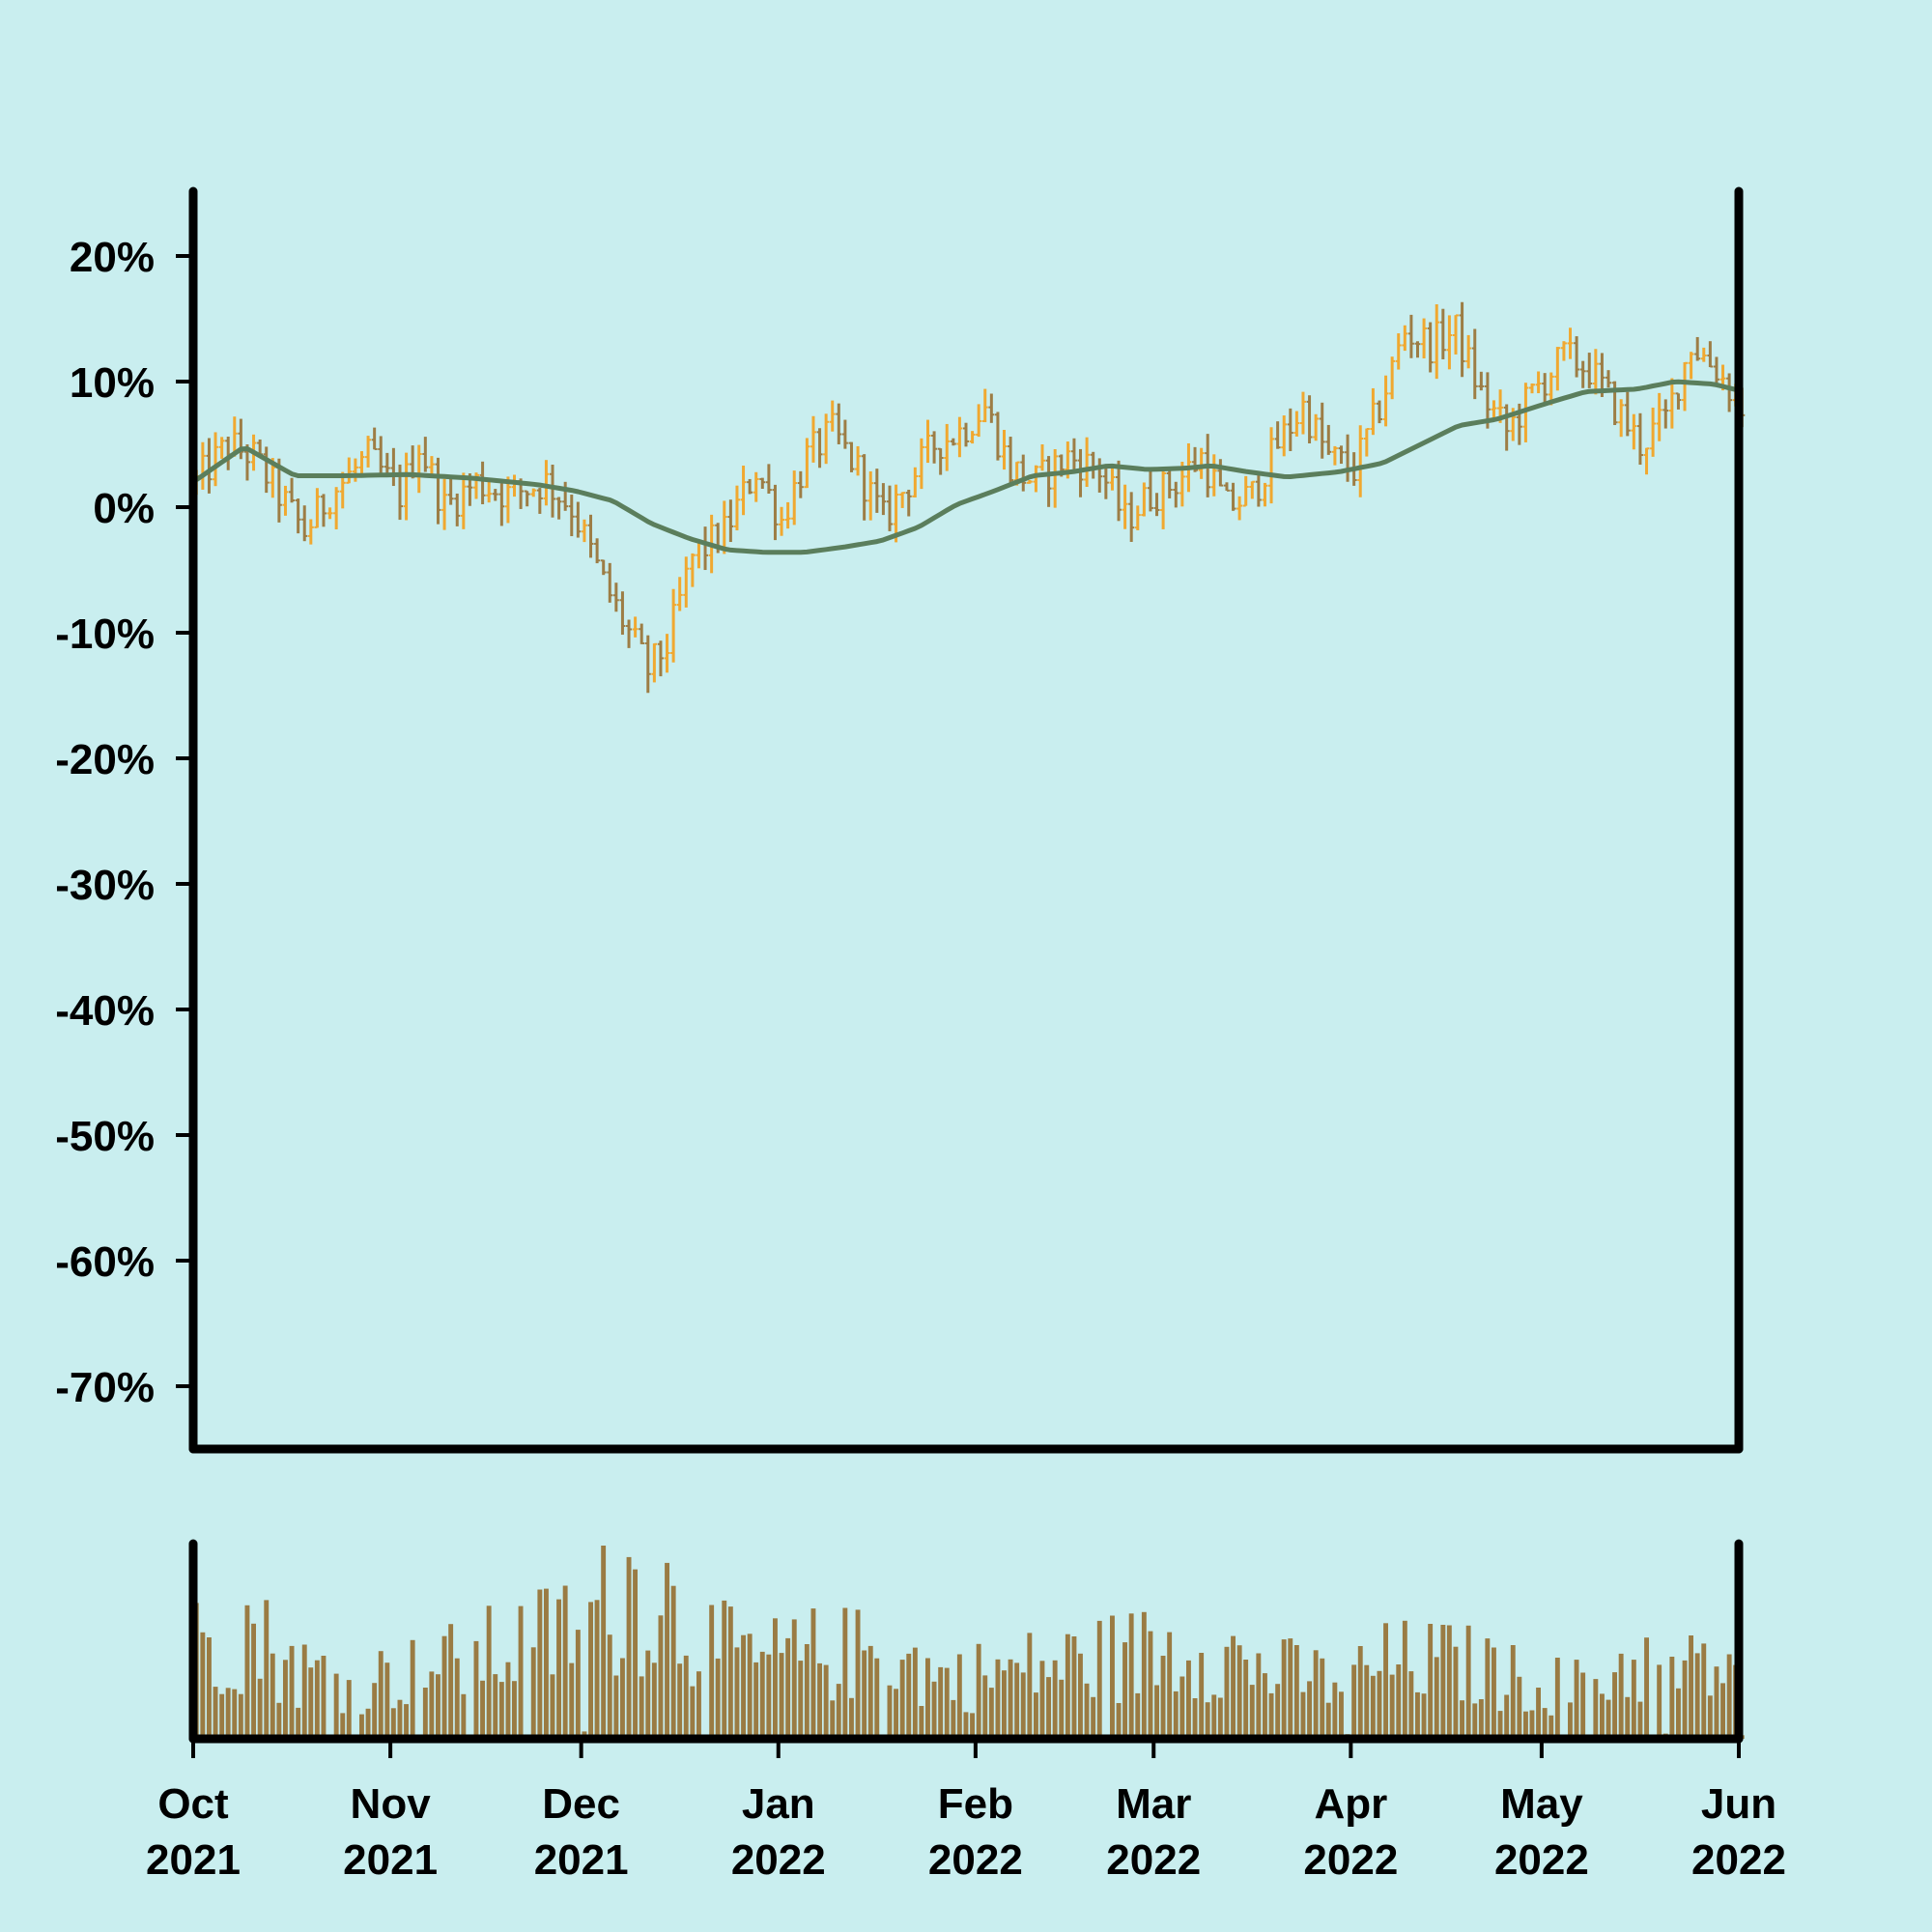 This screenshot has height=1932, width=1932. What do you see at coordinates (966, 1641) in the screenshot?
I see `volume-panel` at bounding box center [966, 1641].